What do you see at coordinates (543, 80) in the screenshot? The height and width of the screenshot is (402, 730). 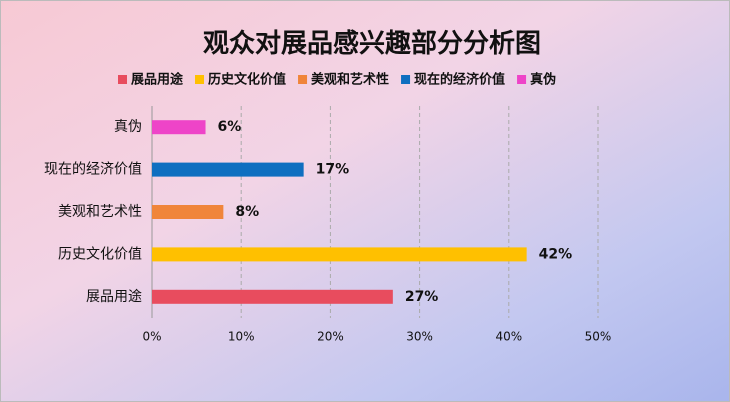 I see `legend-label: 真伪` at bounding box center [543, 80].